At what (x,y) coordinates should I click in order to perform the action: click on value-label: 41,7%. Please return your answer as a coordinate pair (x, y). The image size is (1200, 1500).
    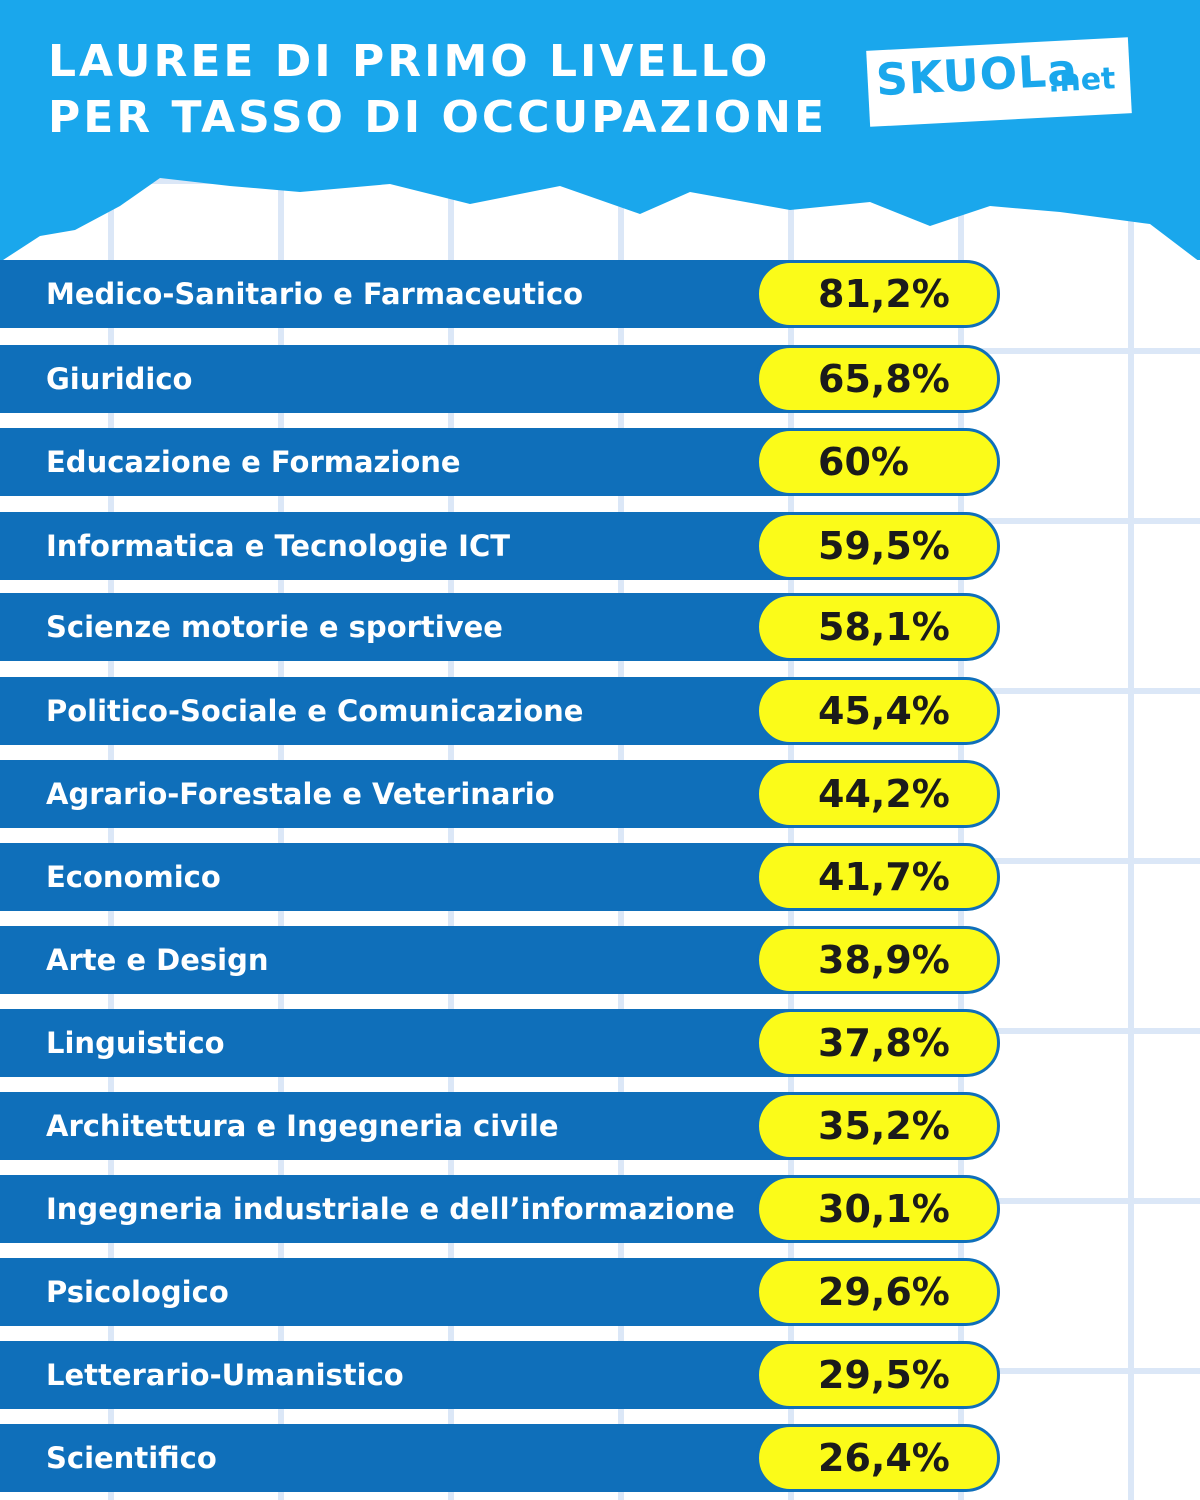
    Looking at the image, I should click on (884, 877).